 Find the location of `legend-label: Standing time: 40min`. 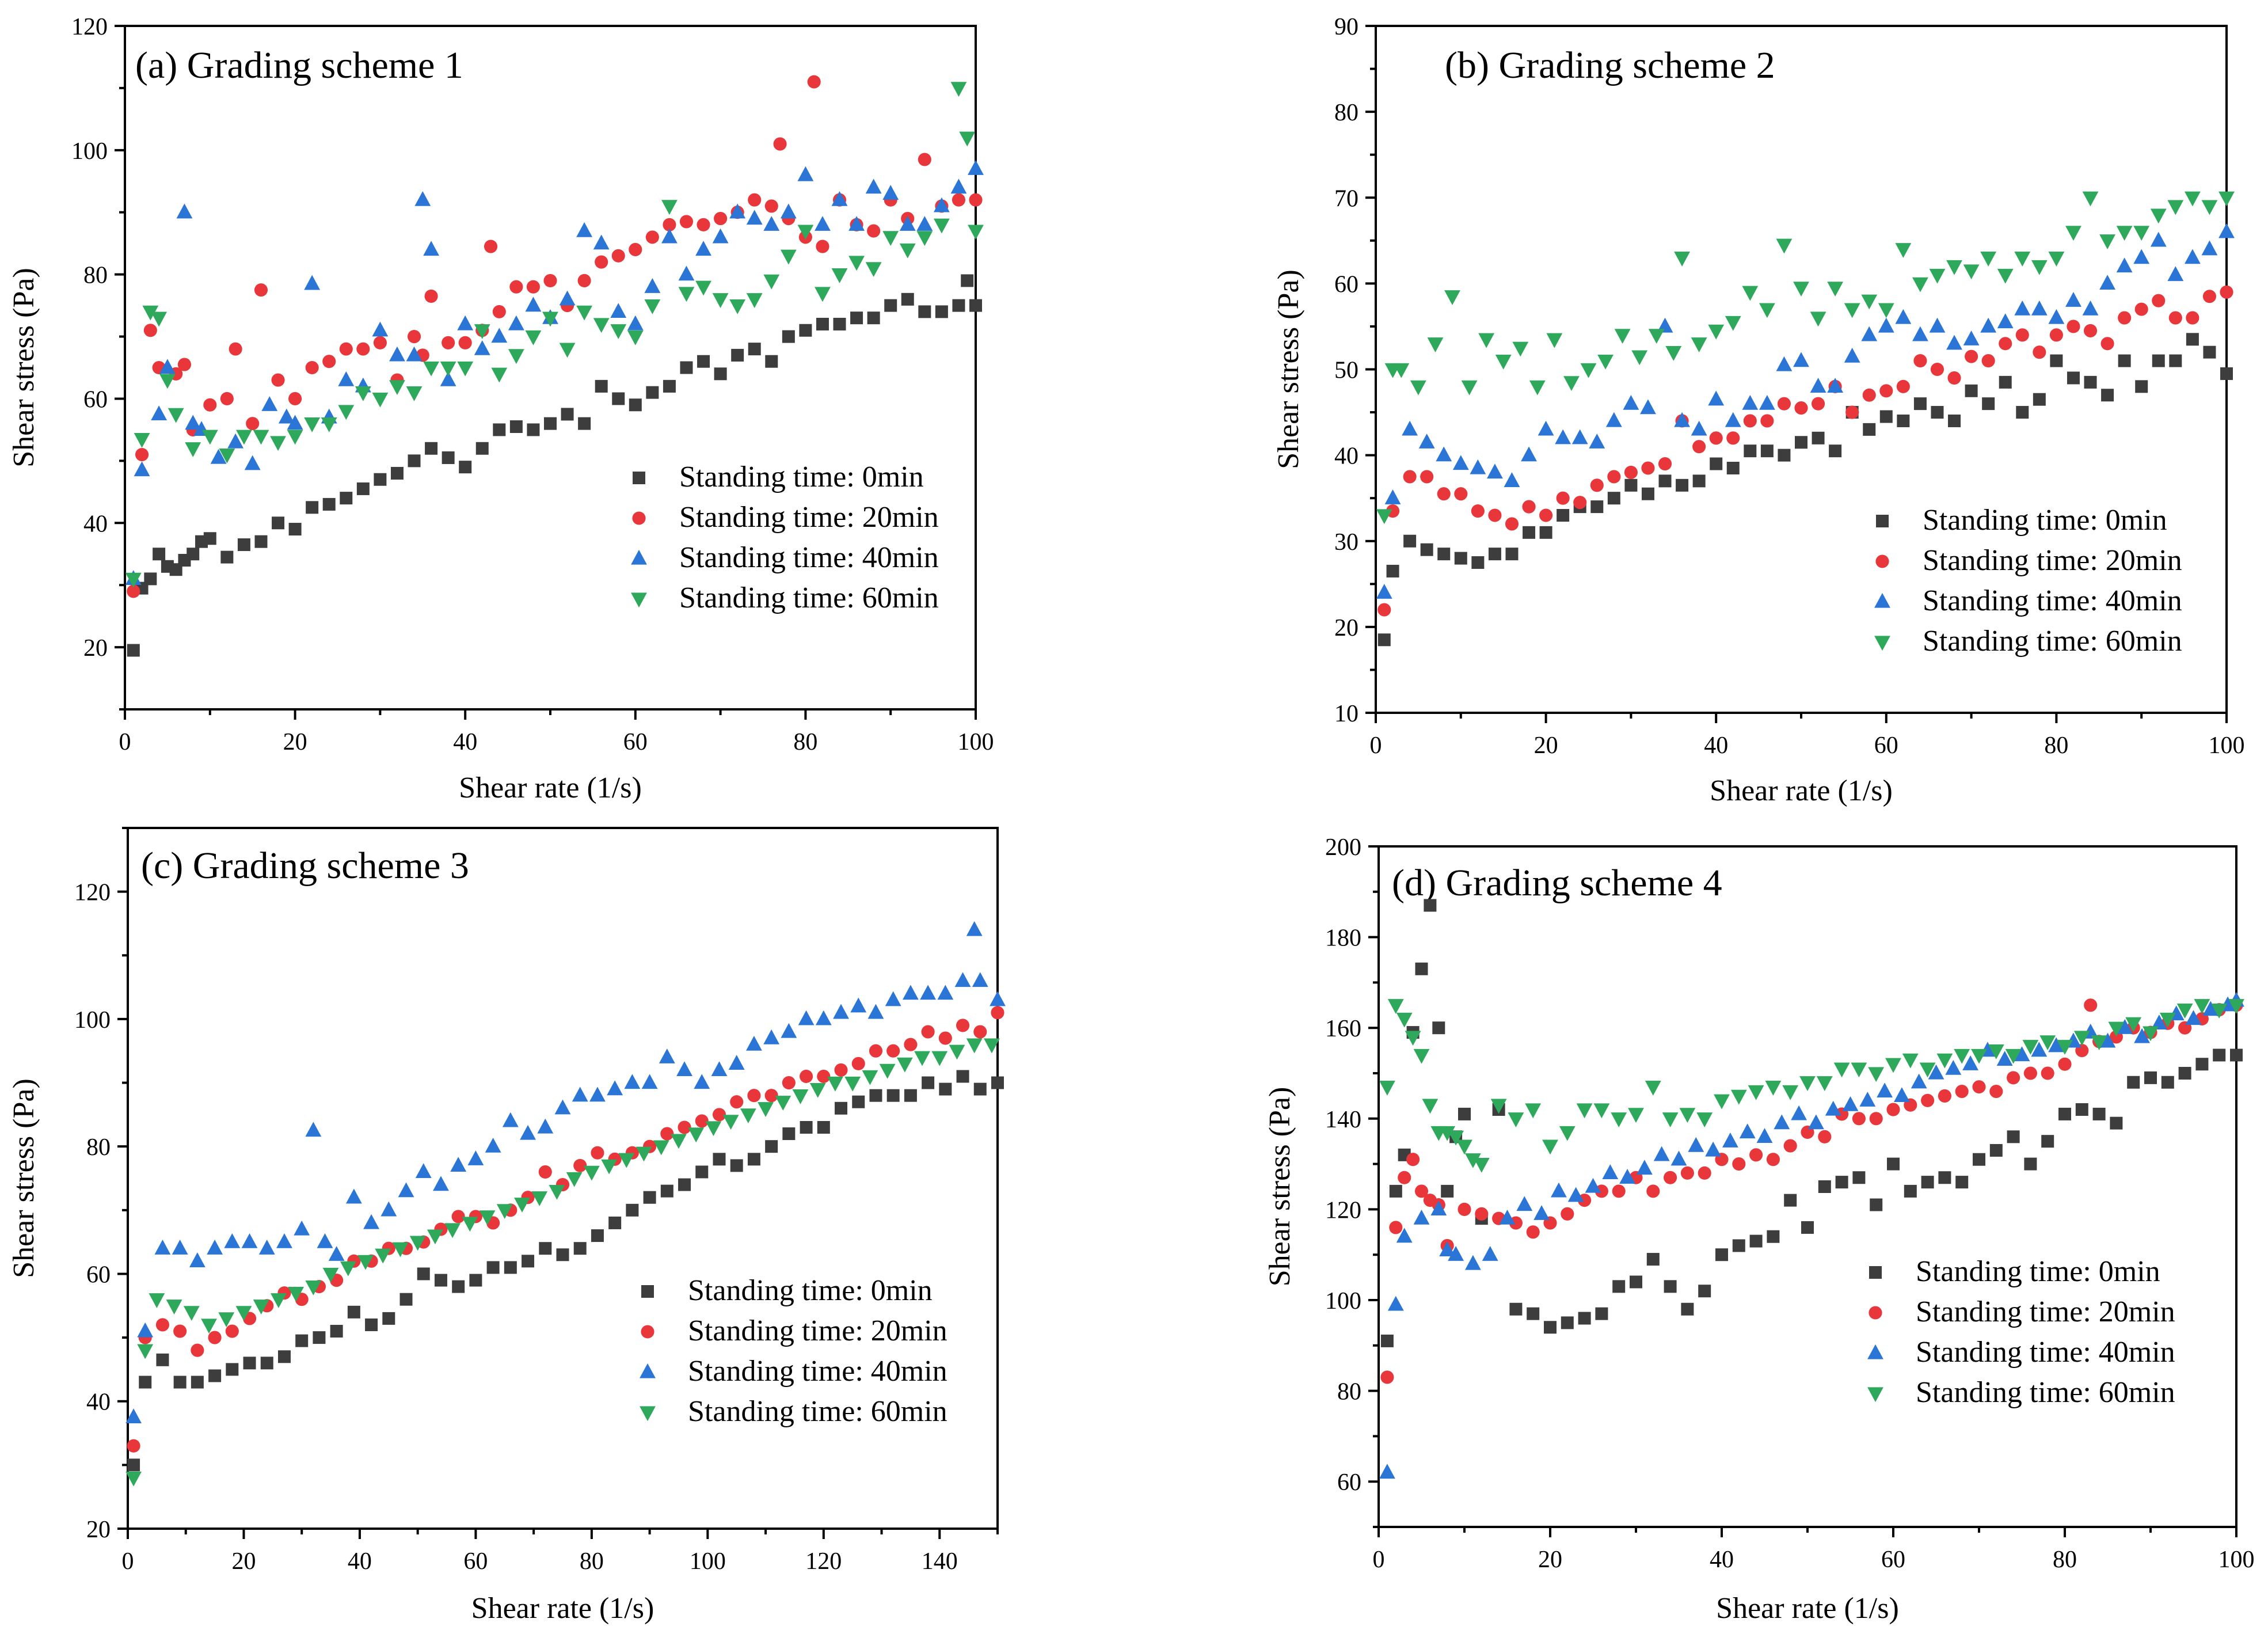

legend-label: Standing time: 40min is located at coordinates (2045, 1352).